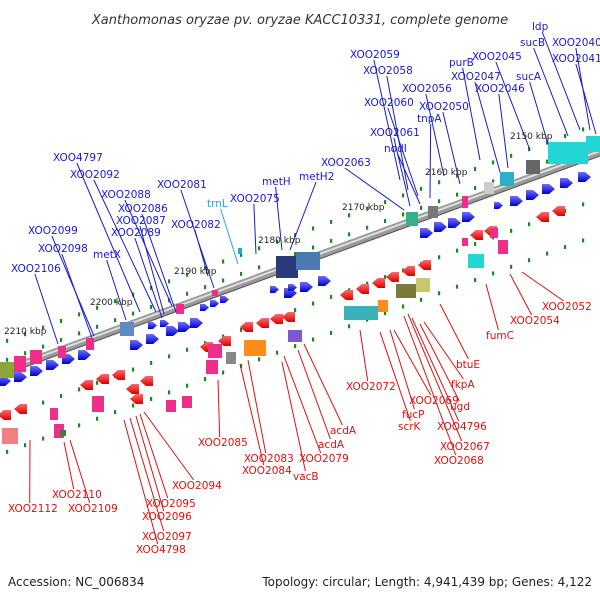  Describe the element at coordinates (576, 59) in the screenshot. I see `forward-gene-label: XOO2041` at that location.